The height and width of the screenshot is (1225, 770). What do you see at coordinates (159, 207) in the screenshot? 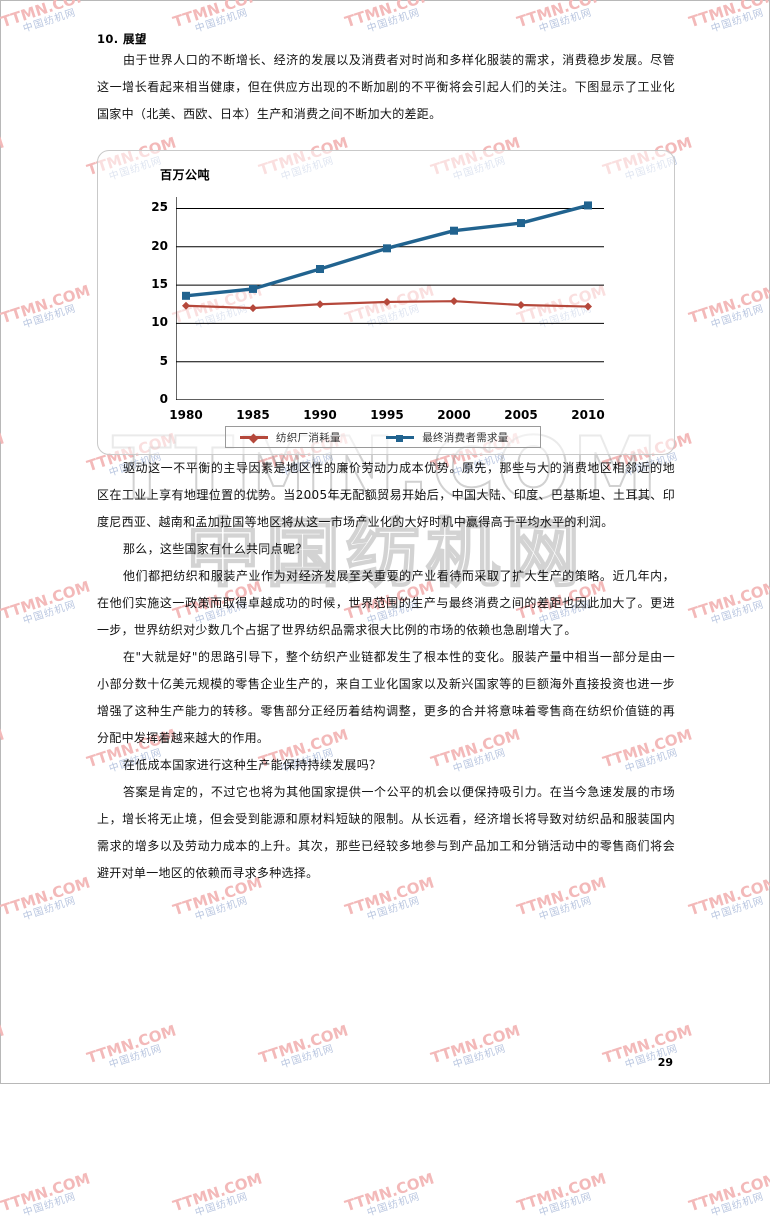
I see `chart-y-tick-label: 25` at bounding box center [159, 207].